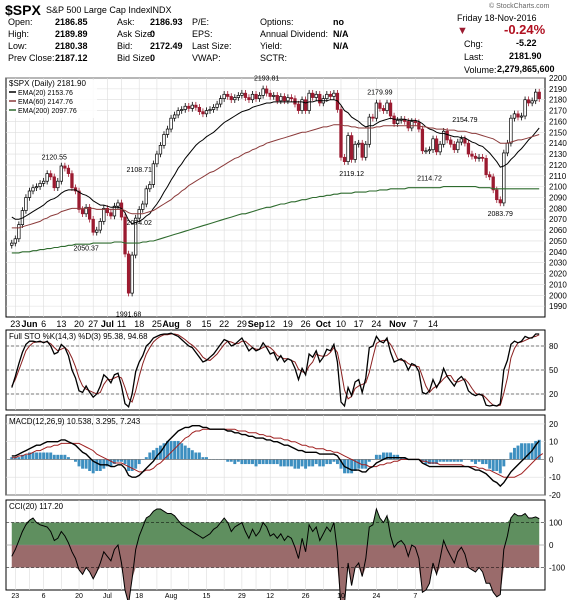 Image resolution: width=578 pixels, height=600 pixels. Describe the element at coordinates (139, 223) in the screenshot. I see `price-annotation: 2074.02` at that location.